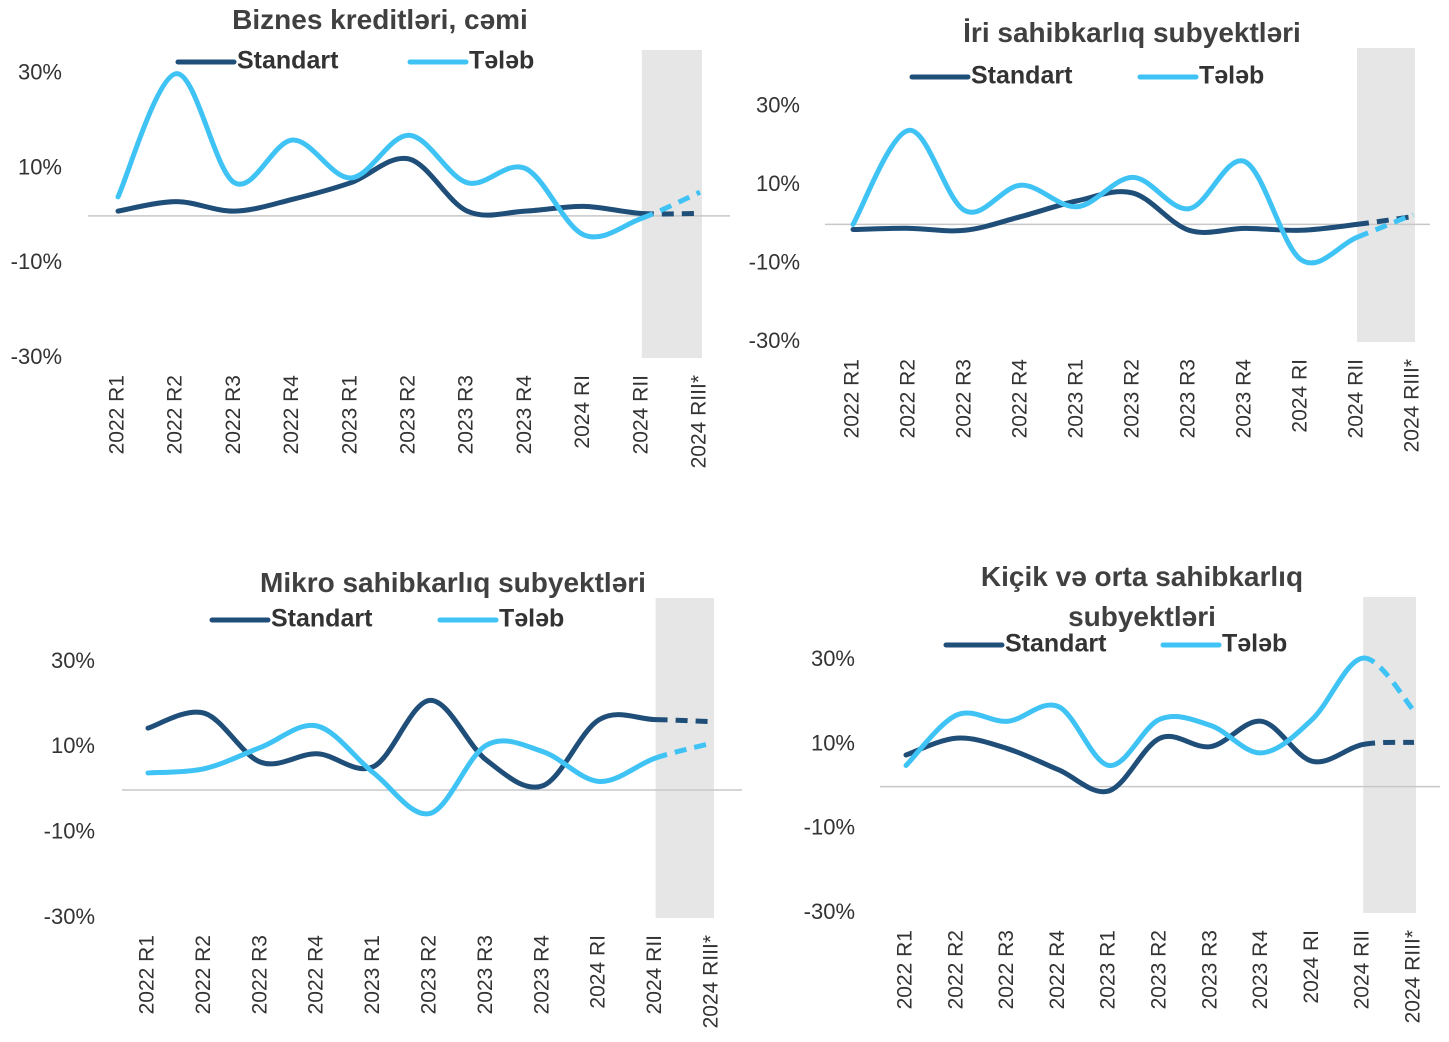  What do you see at coordinates (380, 19) in the screenshot?
I see `chart-title: Biznes kreditləri, cəmi` at bounding box center [380, 19].